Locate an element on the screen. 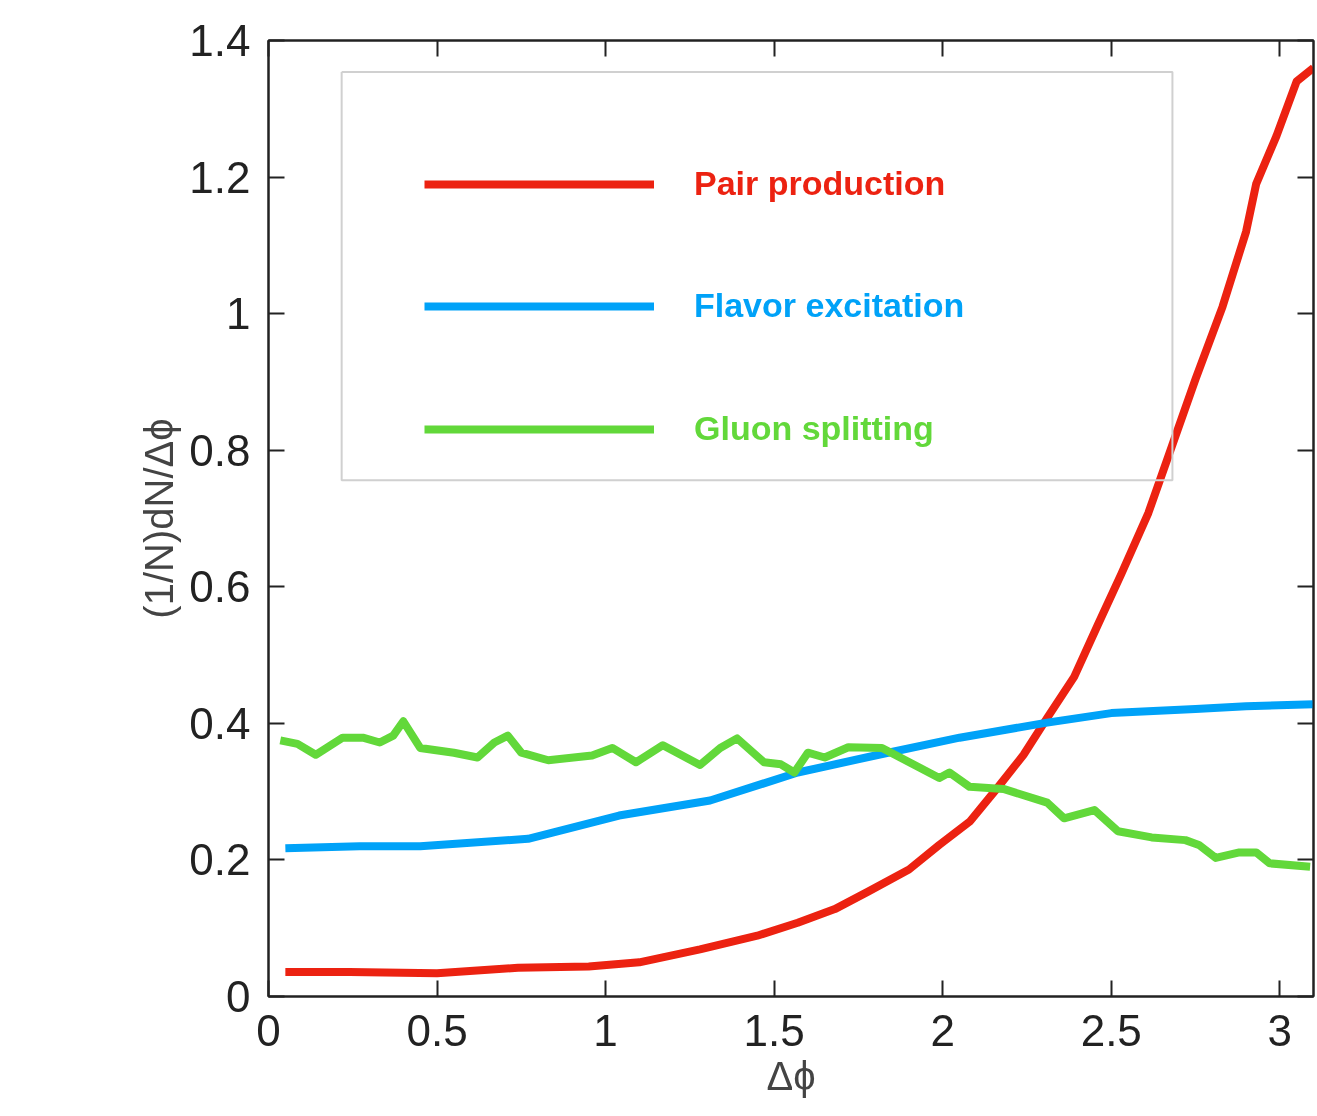 The image size is (1317, 1116). y-tick-label: 1.2 is located at coordinates (220, 177).